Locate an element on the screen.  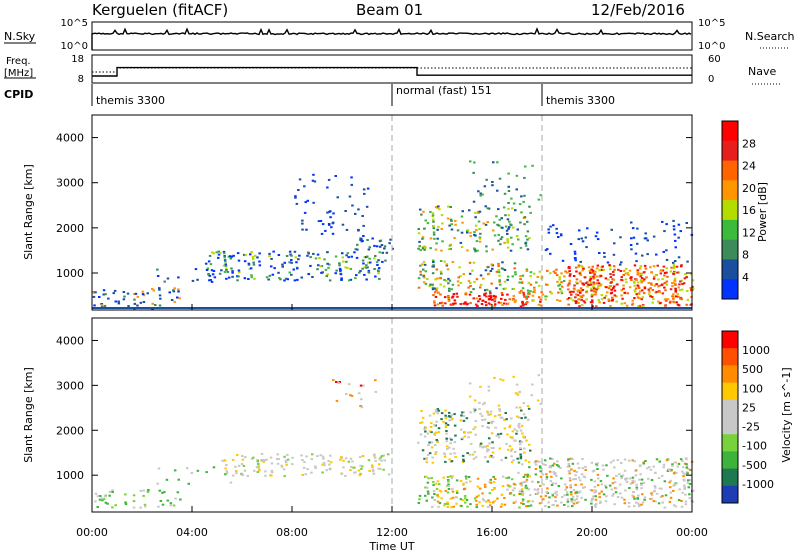
power-ytick-label: 4000 is located at coordinates (70, 138).